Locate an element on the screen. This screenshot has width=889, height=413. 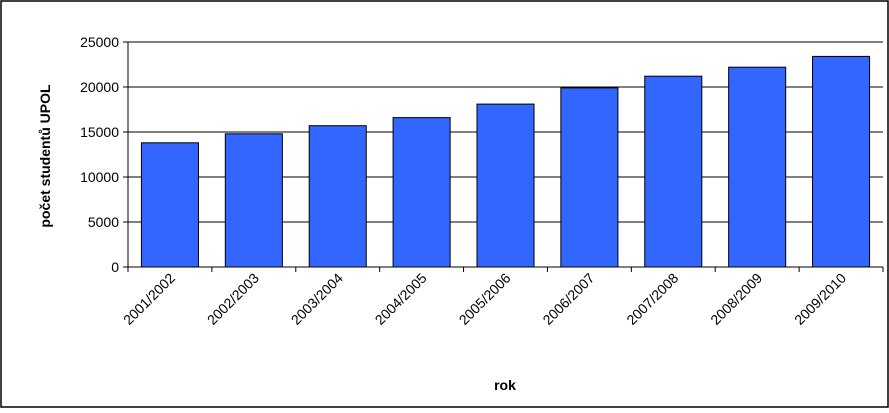
y-axis-label: počet studentů UPOL is located at coordinates (45, 156).